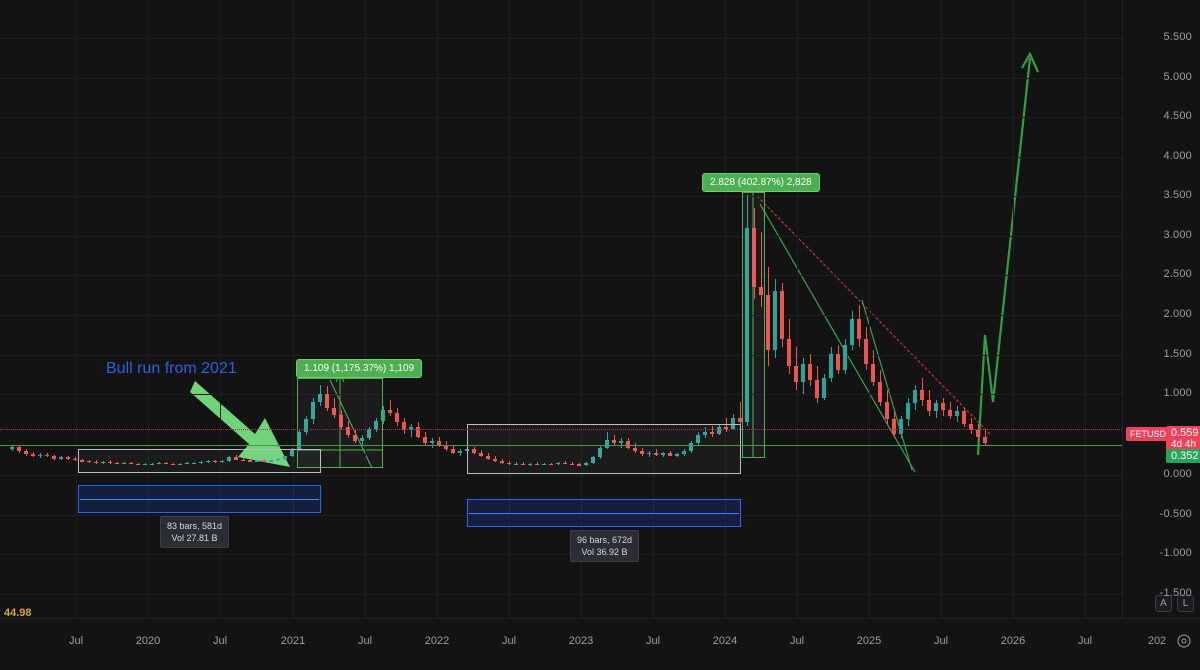 The height and width of the screenshot is (670, 1200). I want to click on time-axis-tick: 2024, so click(725, 641).